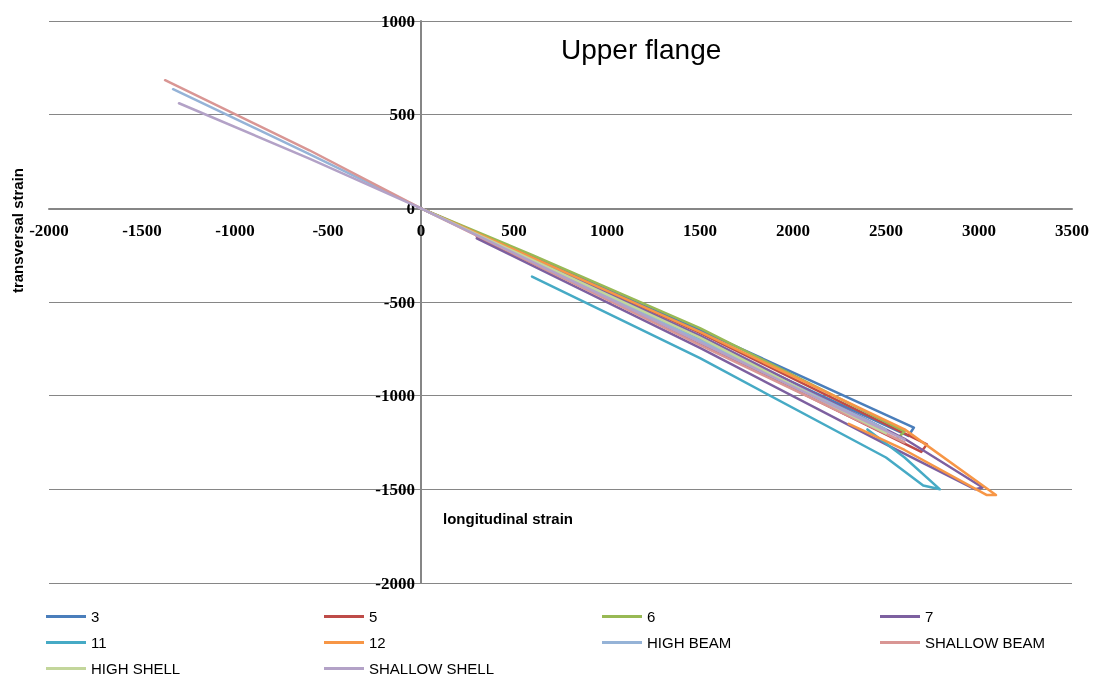 Image resolution: width=1106 pixels, height=695 pixels. I want to click on y-tick-label: -500, so click(399, 302).